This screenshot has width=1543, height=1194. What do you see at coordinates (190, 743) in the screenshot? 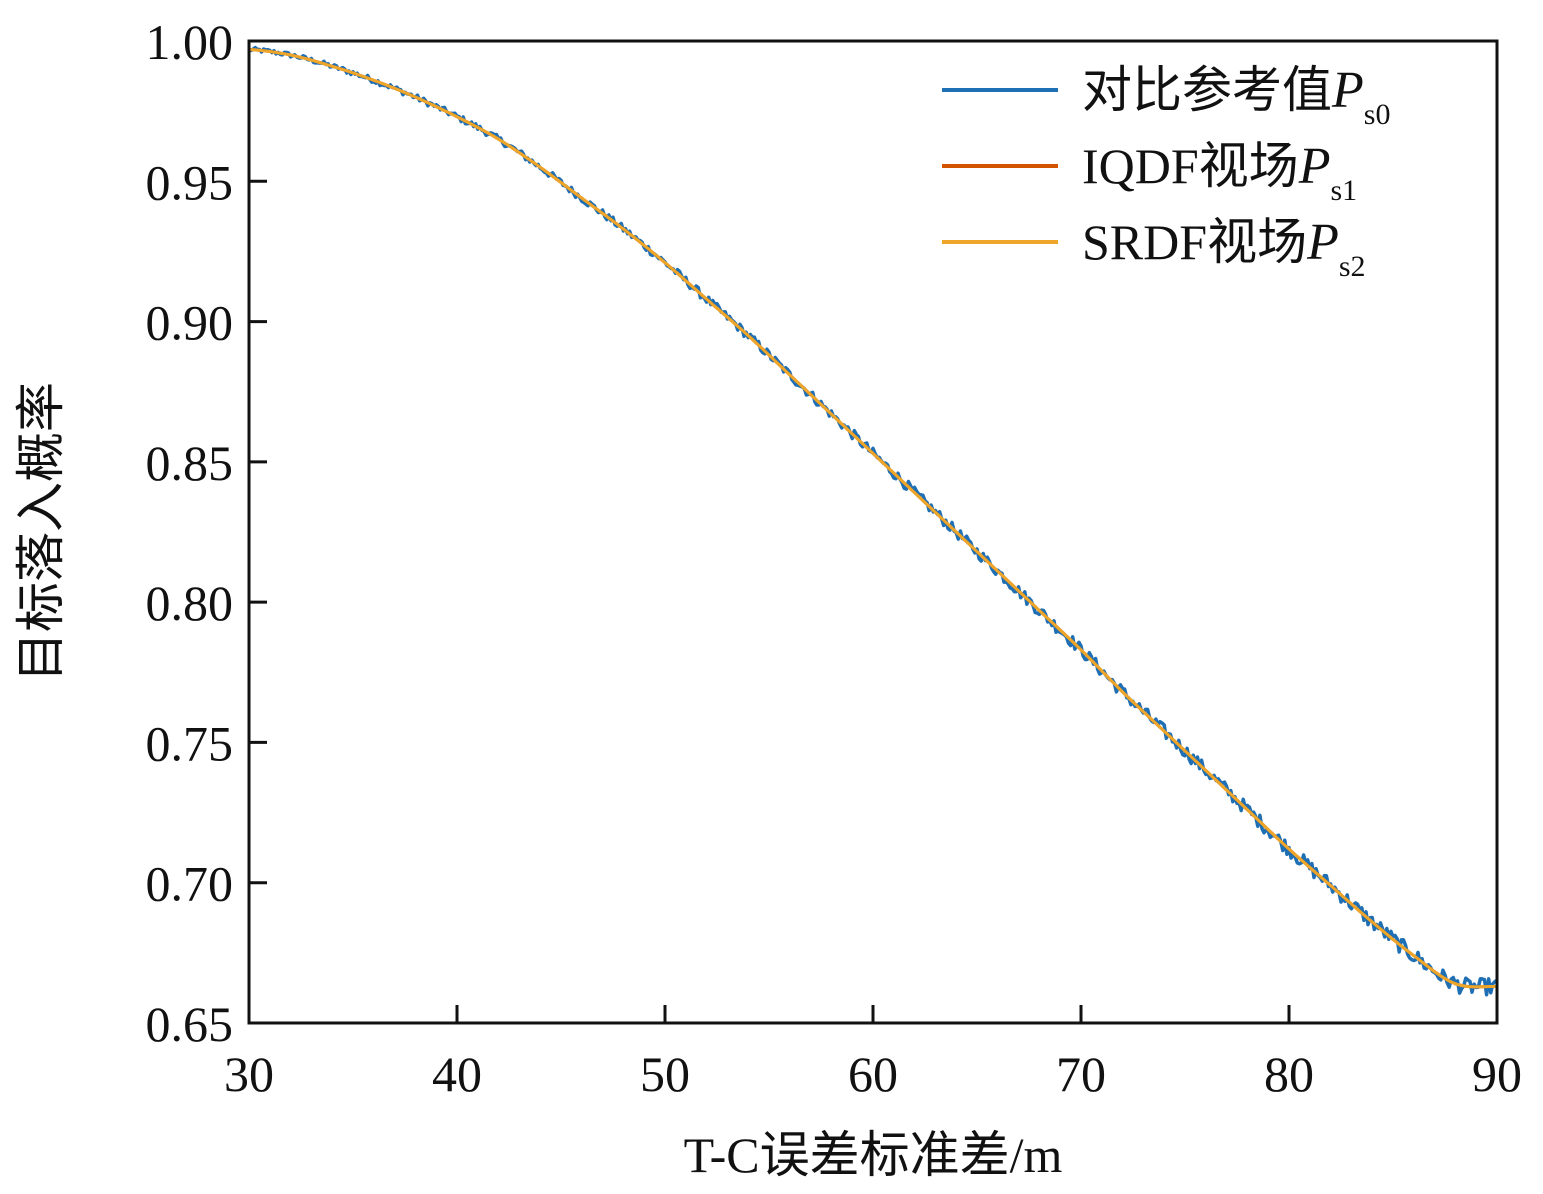
I see `y-tick-label: 0.75` at bounding box center [190, 743].